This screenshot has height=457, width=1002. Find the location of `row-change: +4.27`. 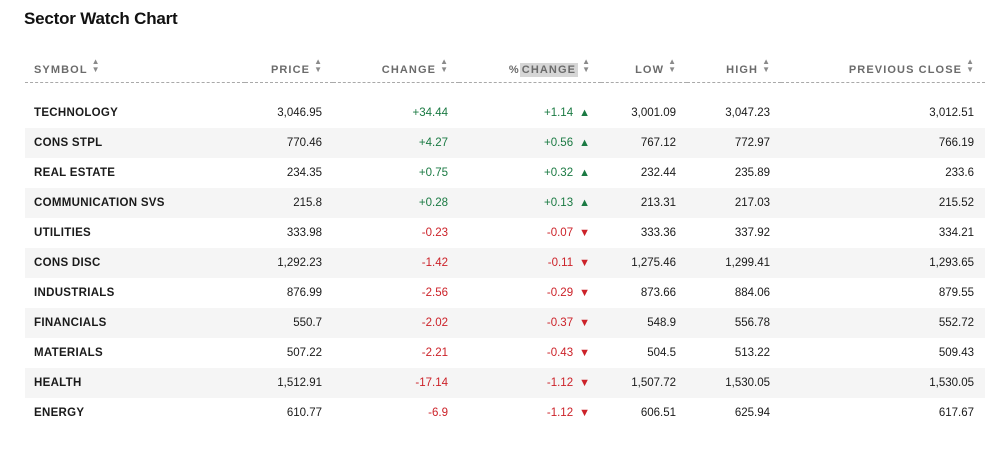

row-change: +4.27 is located at coordinates (396, 143).